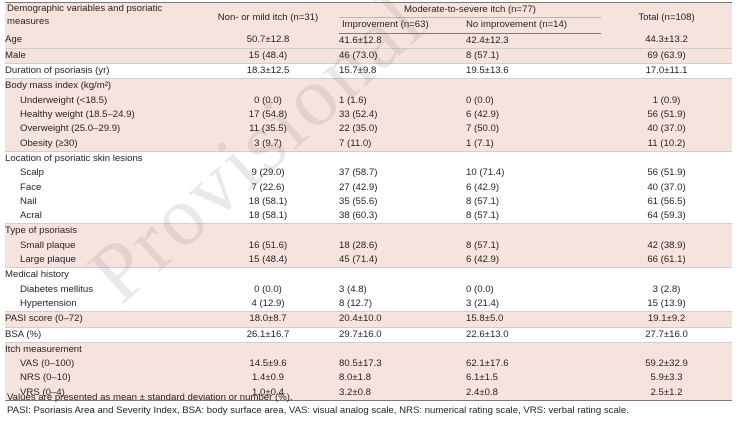 This screenshot has width=736, height=427. What do you see at coordinates (534, 41) in the screenshot?
I see `cell-no-improvement: 42.4±12.3` at bounding box center [534, 41].